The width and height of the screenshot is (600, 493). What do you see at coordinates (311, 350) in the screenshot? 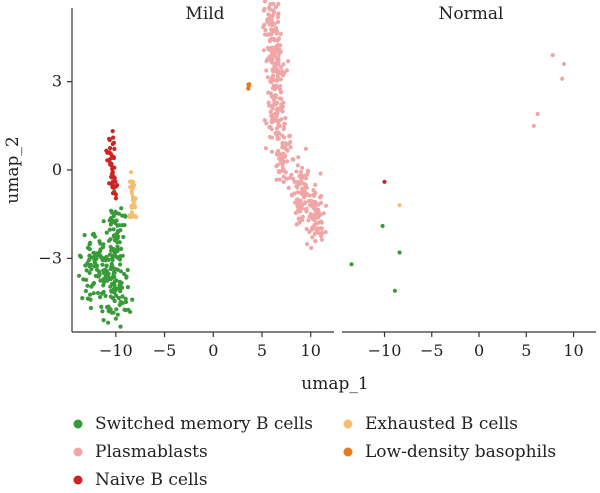
I see `x-tick-label: 10` at bounding box center [311, 350].